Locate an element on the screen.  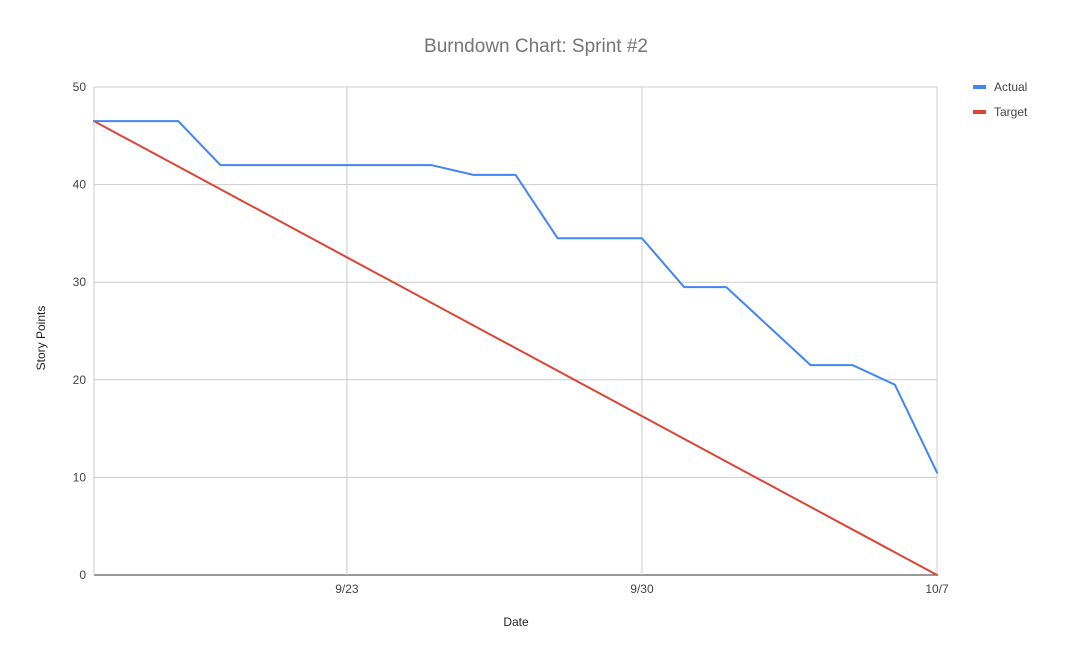
x-tick-label: 9/23 is located at coordinates (347, 589).